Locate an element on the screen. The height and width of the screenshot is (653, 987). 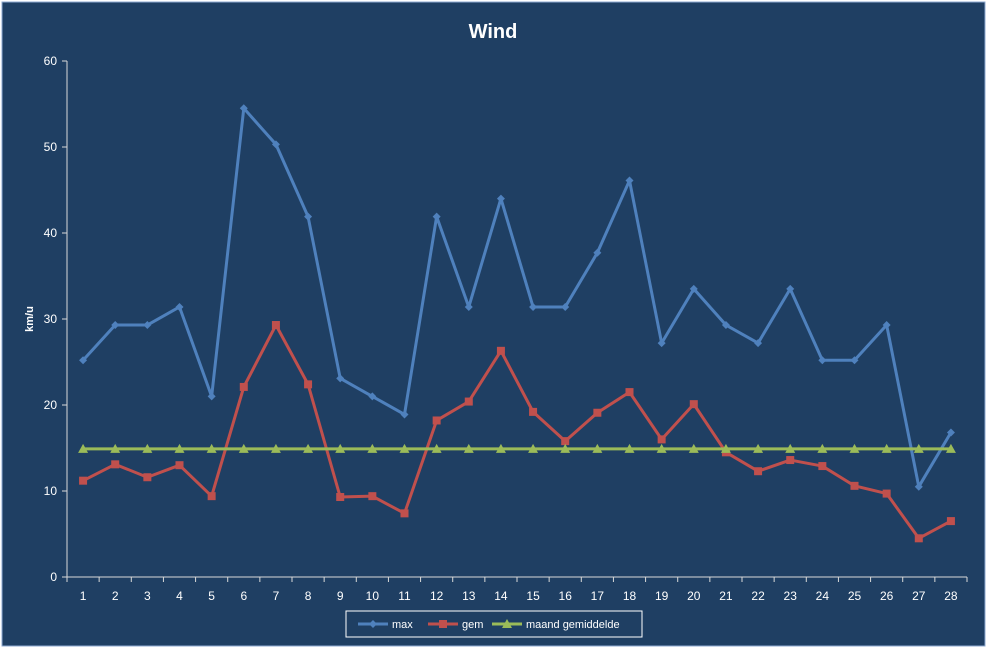
x-tick-label: 23 is located at coordinates (791, 596).